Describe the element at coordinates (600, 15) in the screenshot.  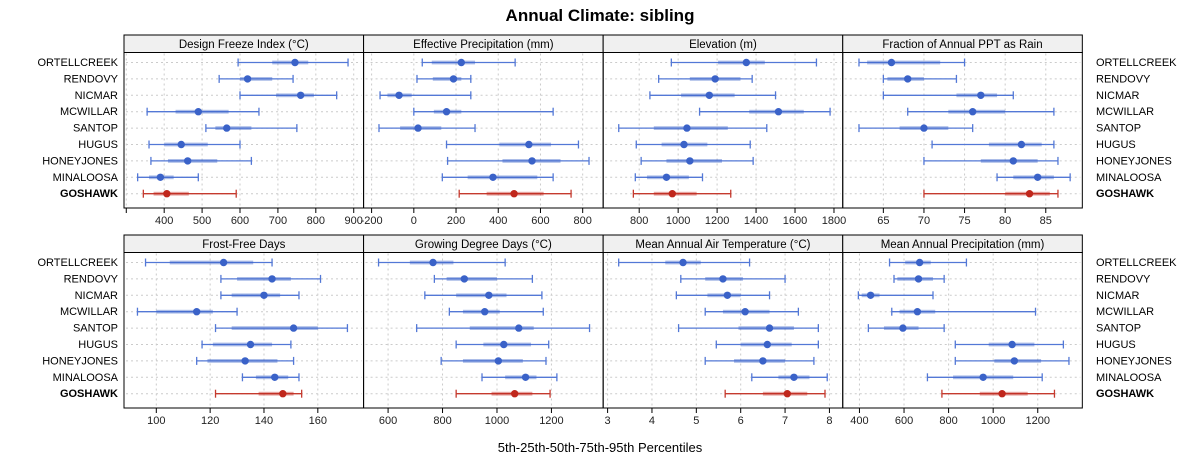
I see `chart-title: Annual Climate: sibling` at that location.